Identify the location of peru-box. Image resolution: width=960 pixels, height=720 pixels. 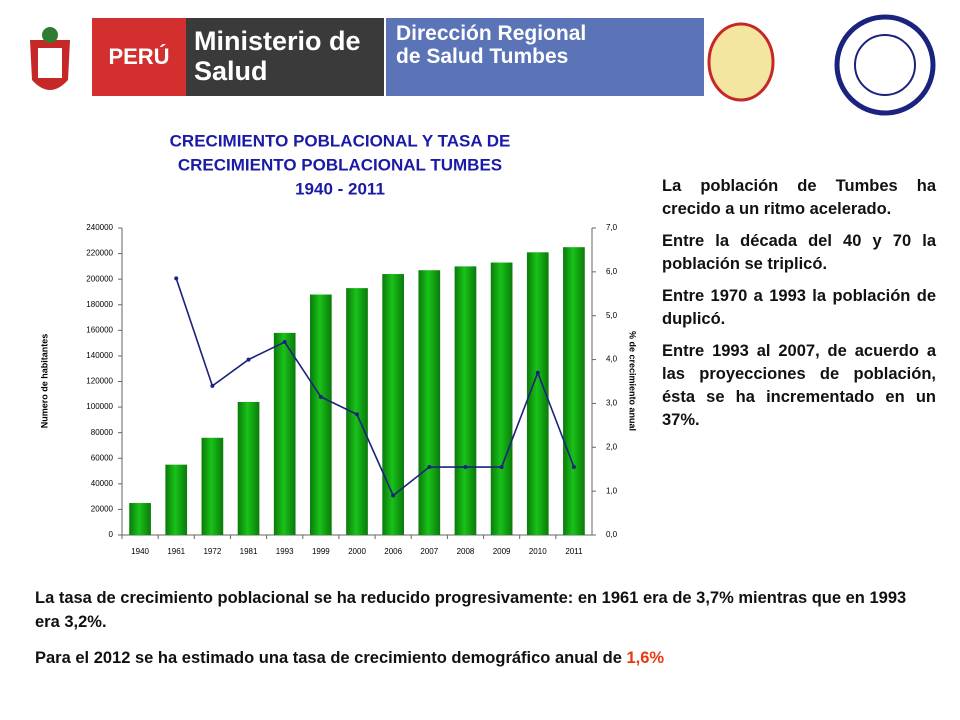
(139, 57).